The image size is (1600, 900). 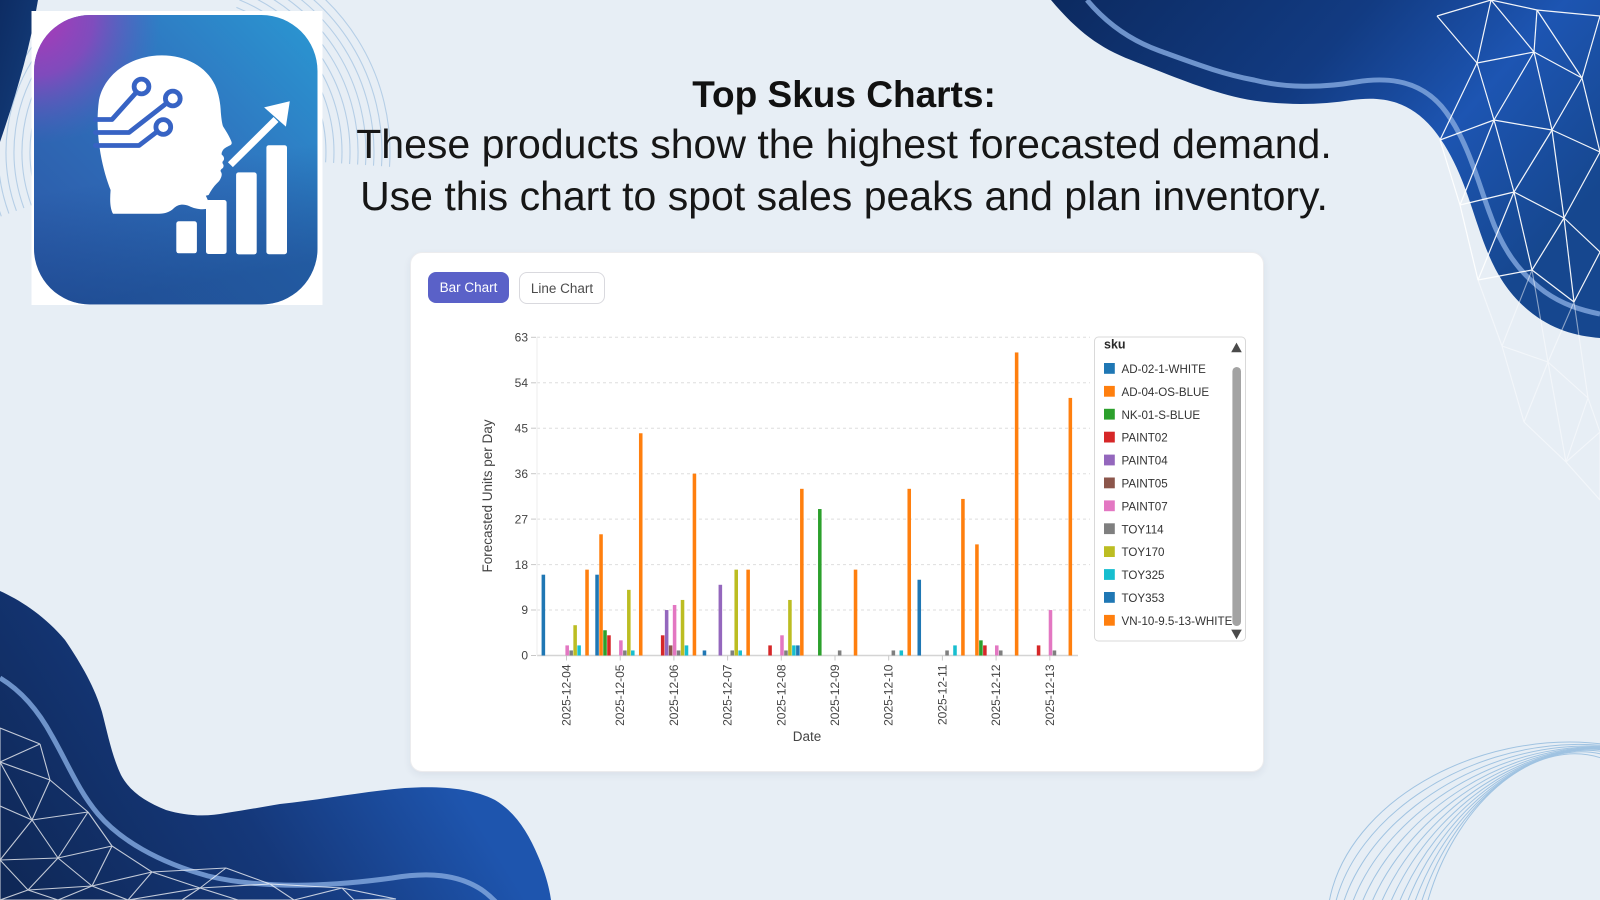 I want to click on svg-text: TOY170, so click(x=1143, y=552).